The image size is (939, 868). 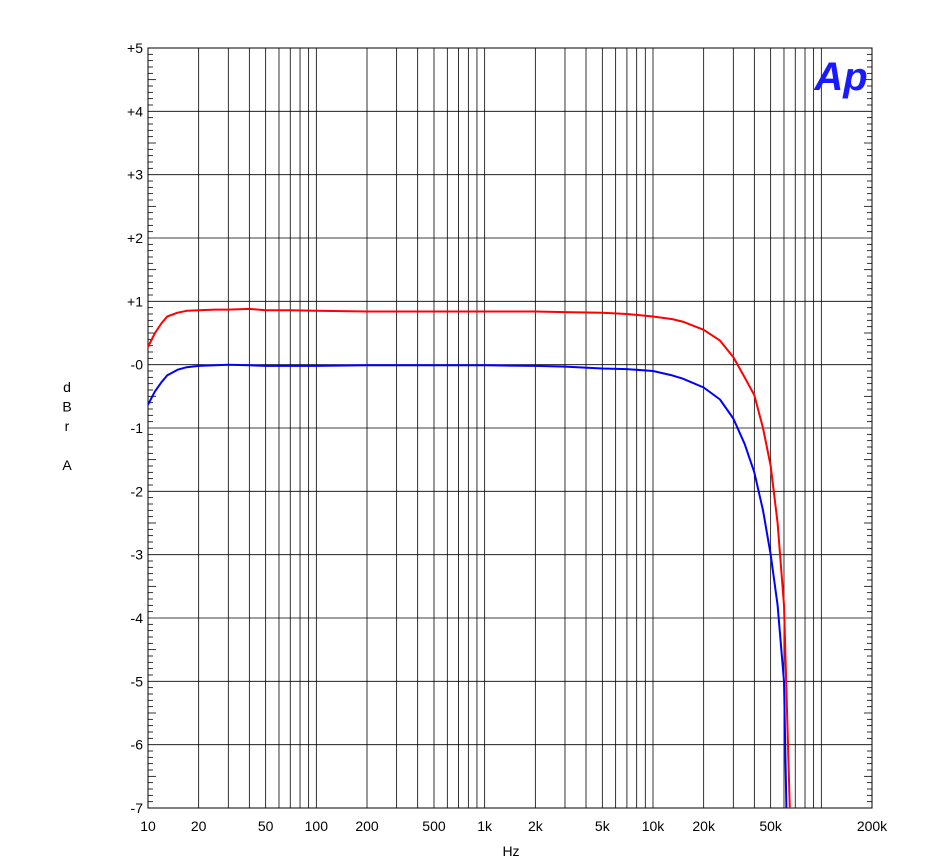 I want to click on y-tick-label: -3, so click(x=137, y=555).